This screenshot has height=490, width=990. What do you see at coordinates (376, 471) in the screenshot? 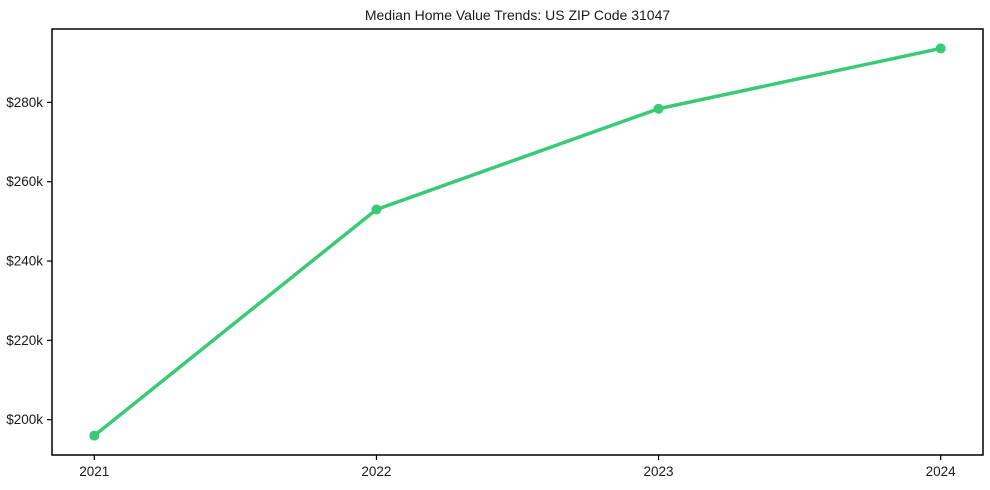
I see `x-tick-label: 2022` at bounding box center [376, 471].